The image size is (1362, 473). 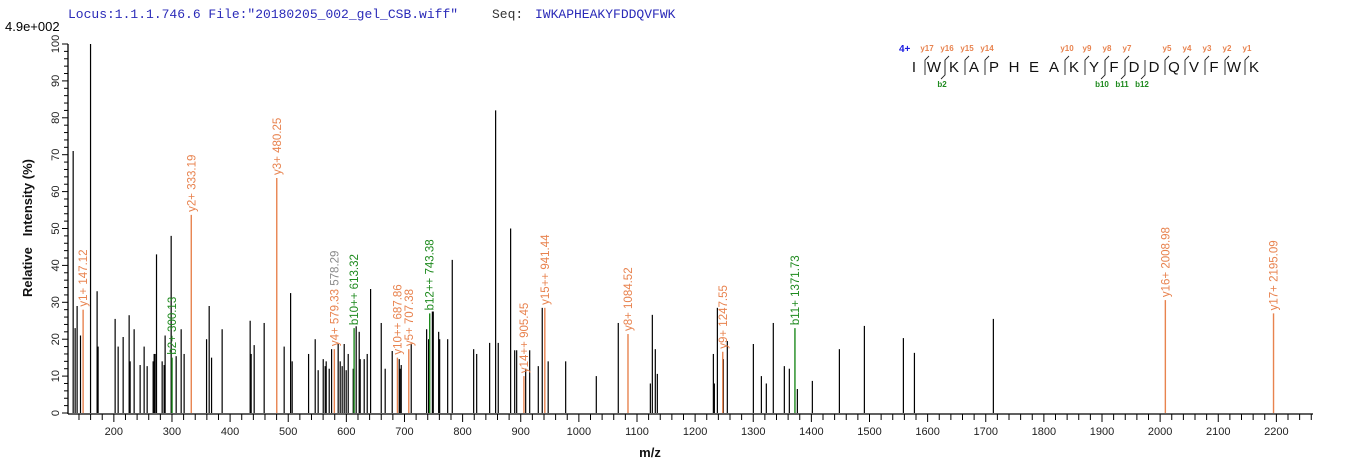 I want to click on y-ion-label: y7, so click(x=1127, y=48).